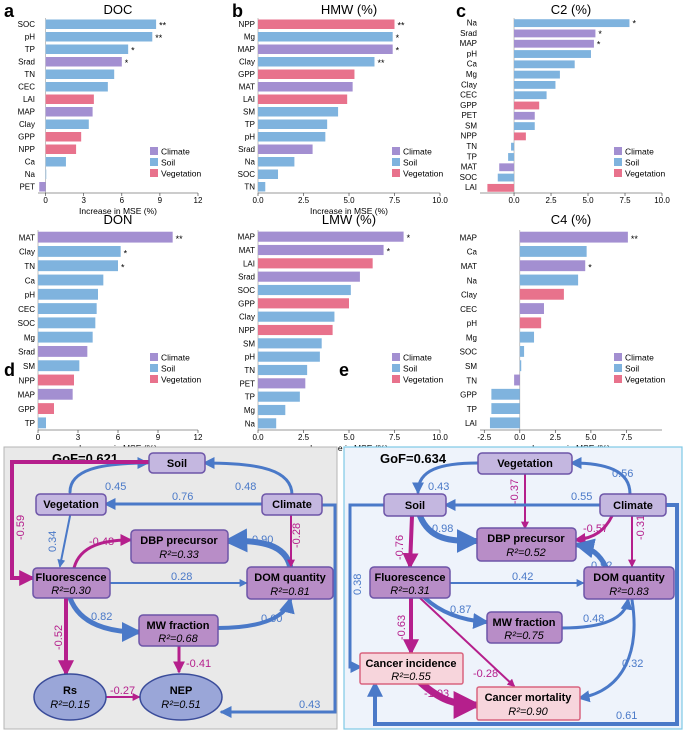 Image resolution: width=685 pixels, height=734 pixels. I want to click on node-domq-e: DOM quantity R²=0.83, so click(629, 583).